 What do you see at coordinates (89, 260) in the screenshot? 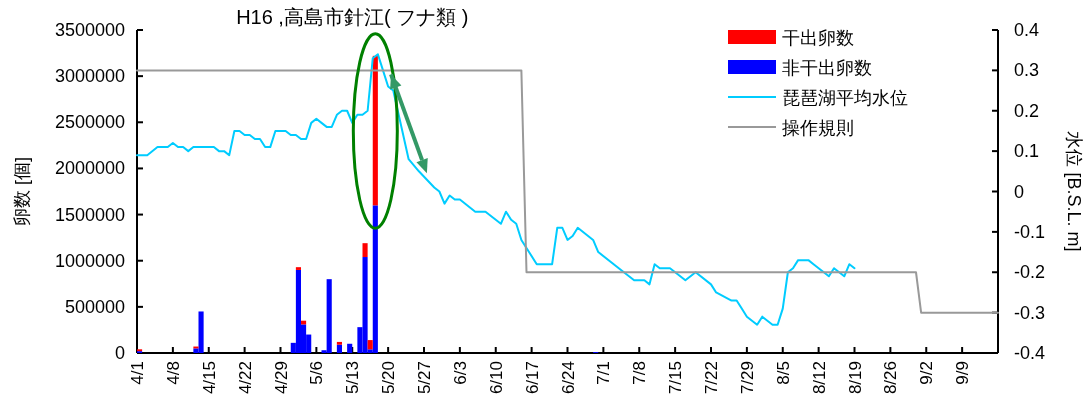
I see `y-tick-label: 1000000` at bounding box center [89, 260].